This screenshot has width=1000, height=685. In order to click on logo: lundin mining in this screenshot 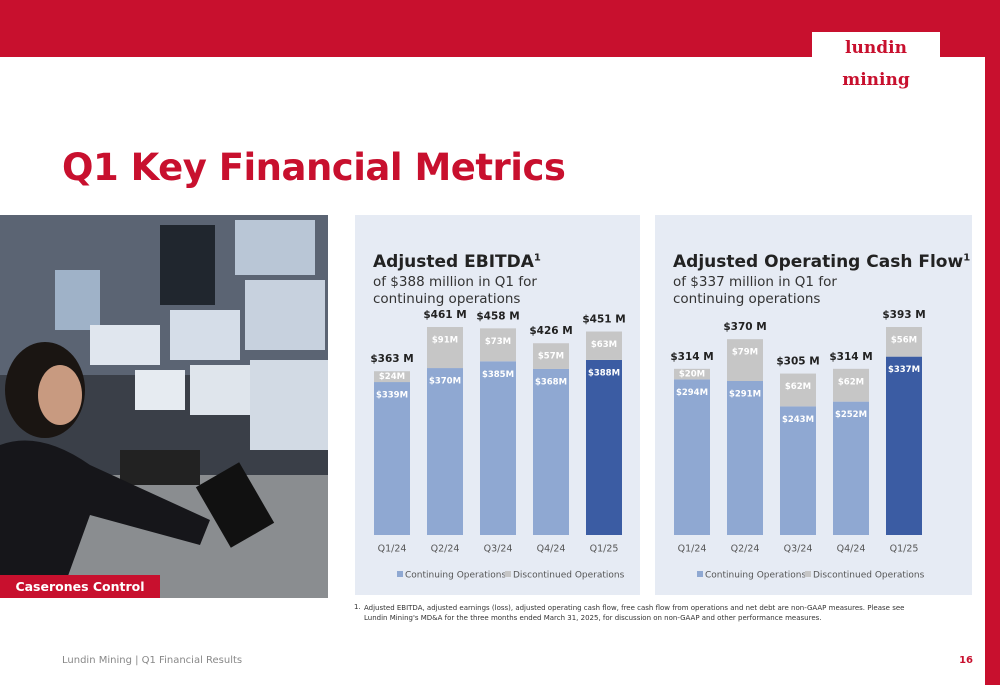, I will do `click(876, 61)`.